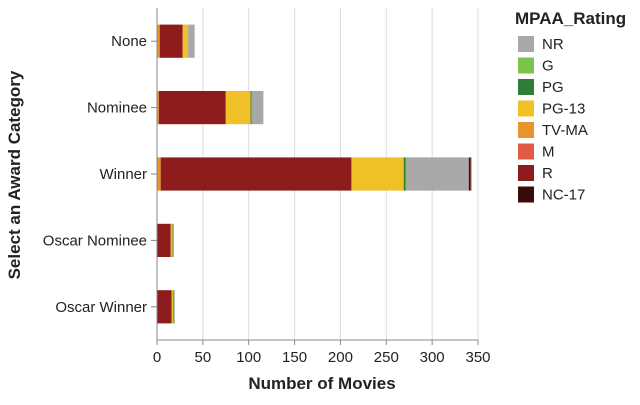  I want to click on bar-pg-13-none, so click(185, 41).